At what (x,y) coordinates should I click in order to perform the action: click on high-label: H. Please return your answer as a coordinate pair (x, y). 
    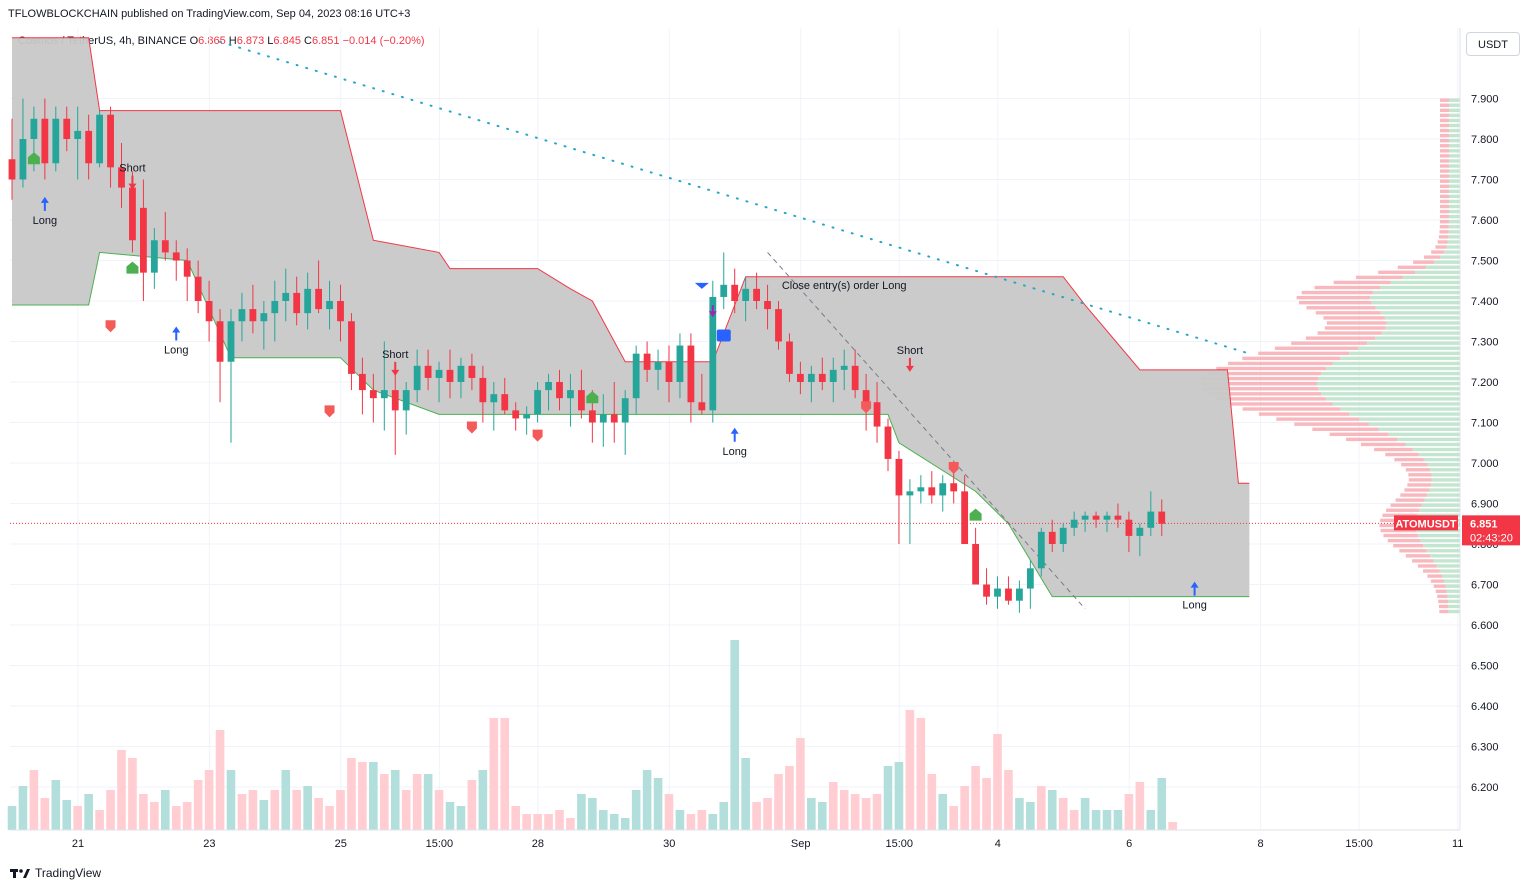
    Looking at the image, I should click on (232, 41).